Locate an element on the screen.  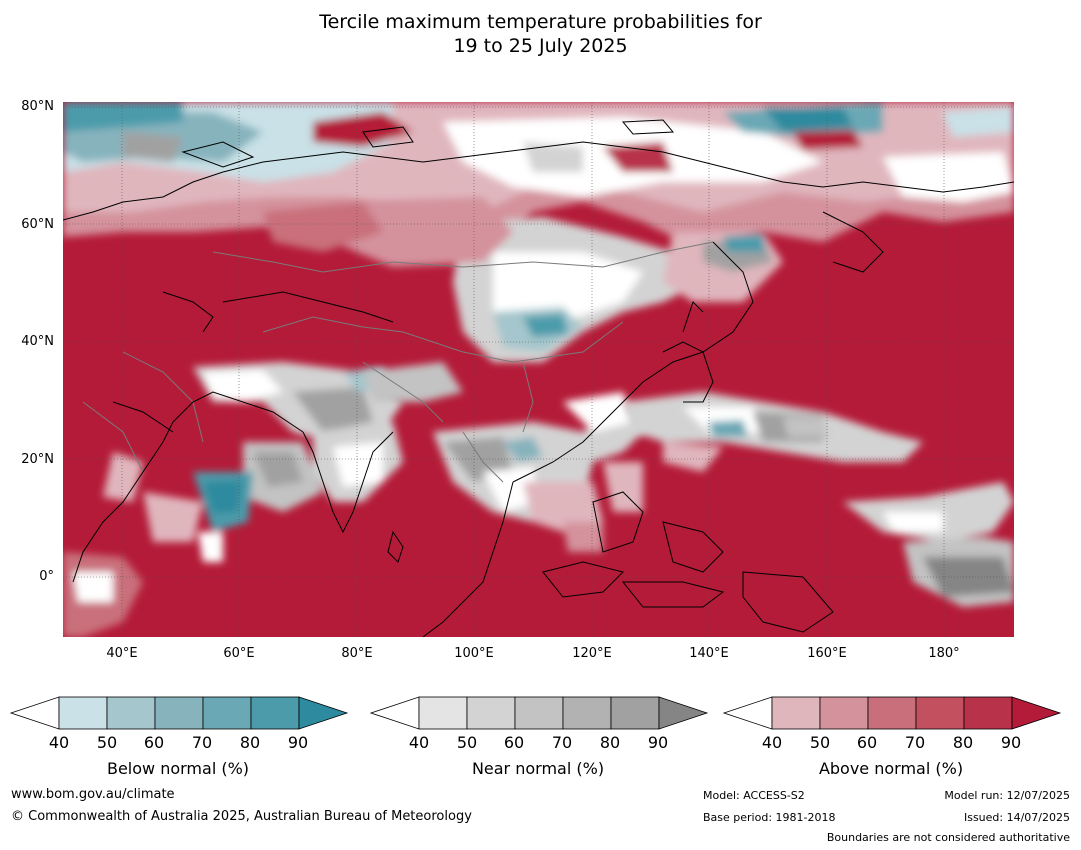
lat-label-80n: 80°N is located at coordinates (37, 106).